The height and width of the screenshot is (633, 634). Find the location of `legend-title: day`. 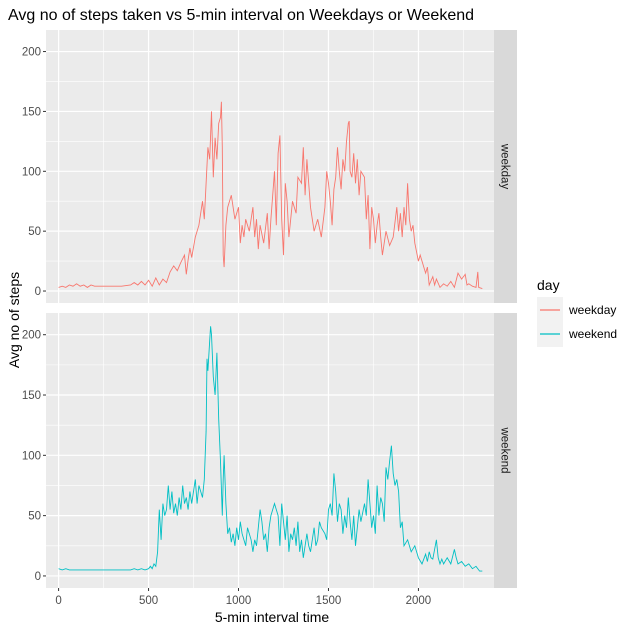

legend-title: day is located at coordinates (548, 285).